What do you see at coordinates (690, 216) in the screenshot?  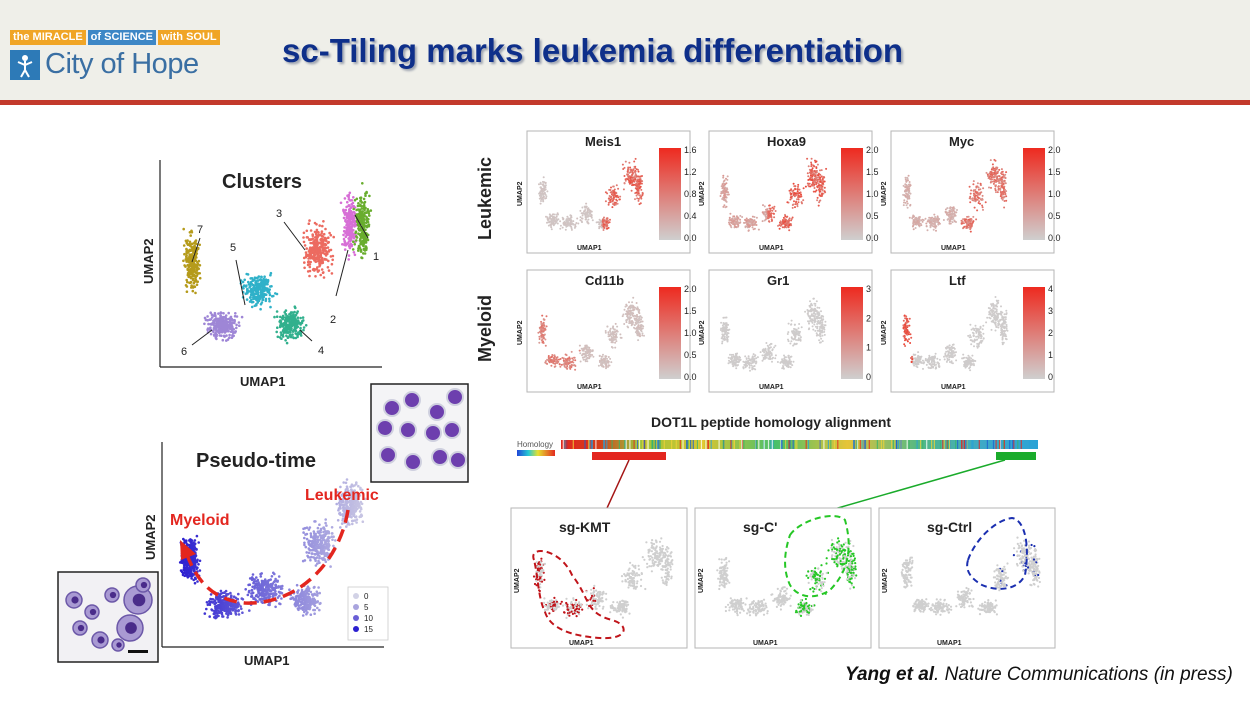 I see `scale-tick: 0.4` at bounding box center [690, 216].